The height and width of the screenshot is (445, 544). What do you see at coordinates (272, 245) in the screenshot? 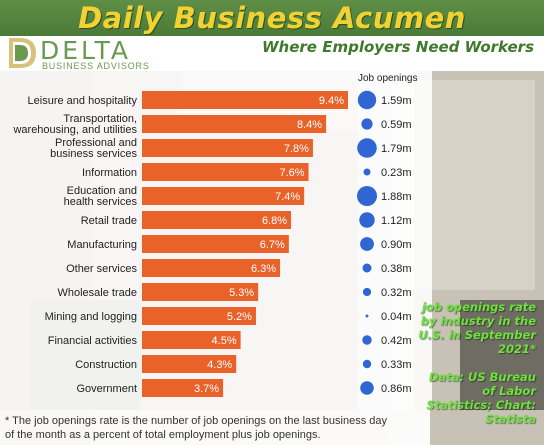
I see `rate-label: 6.7%` at bounding box center [272, 245].